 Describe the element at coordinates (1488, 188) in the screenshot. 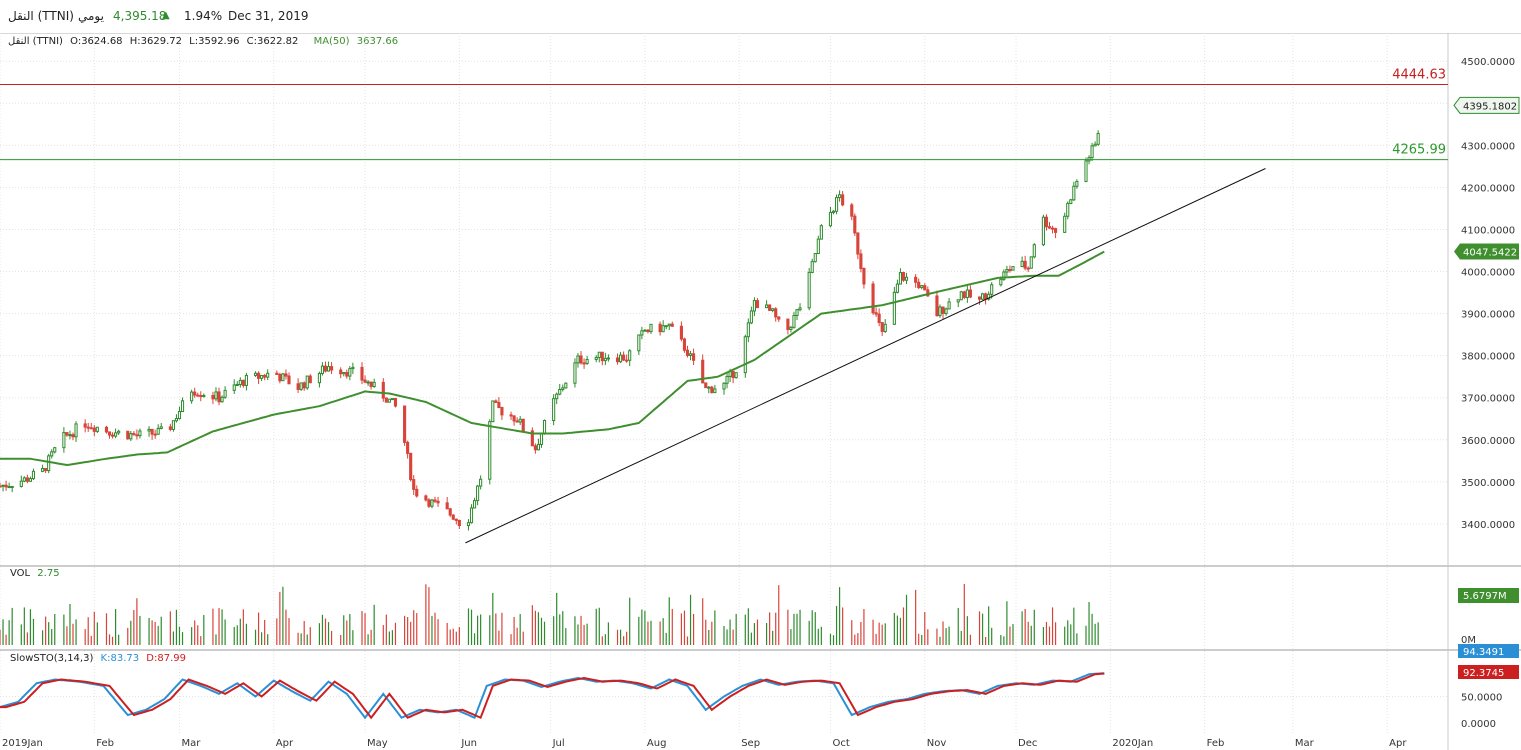

I see `price-tick-label: 4200.0000` at that location.